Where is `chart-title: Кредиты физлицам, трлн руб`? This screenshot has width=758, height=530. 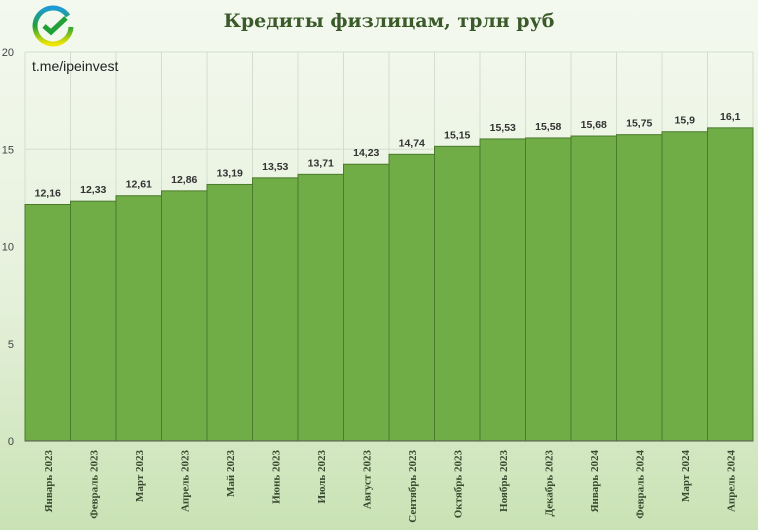 chart-title: Кредиты физлицам, трлн руб is located at coordinates (389, 21).